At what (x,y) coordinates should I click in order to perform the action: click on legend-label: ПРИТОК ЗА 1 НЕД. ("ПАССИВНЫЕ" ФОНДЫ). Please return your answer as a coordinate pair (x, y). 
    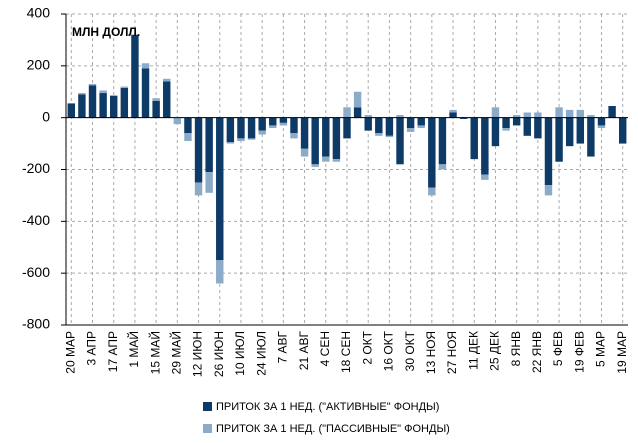
    Looking at the image, I should click on (333, 429).